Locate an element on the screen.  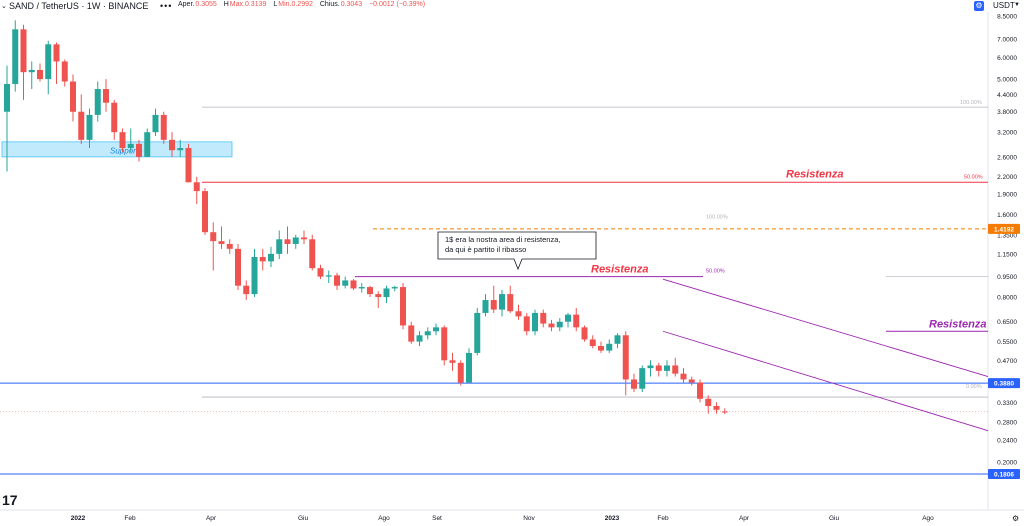
y-tick-label: 1.6000 is located at coordinates (1007, 215).